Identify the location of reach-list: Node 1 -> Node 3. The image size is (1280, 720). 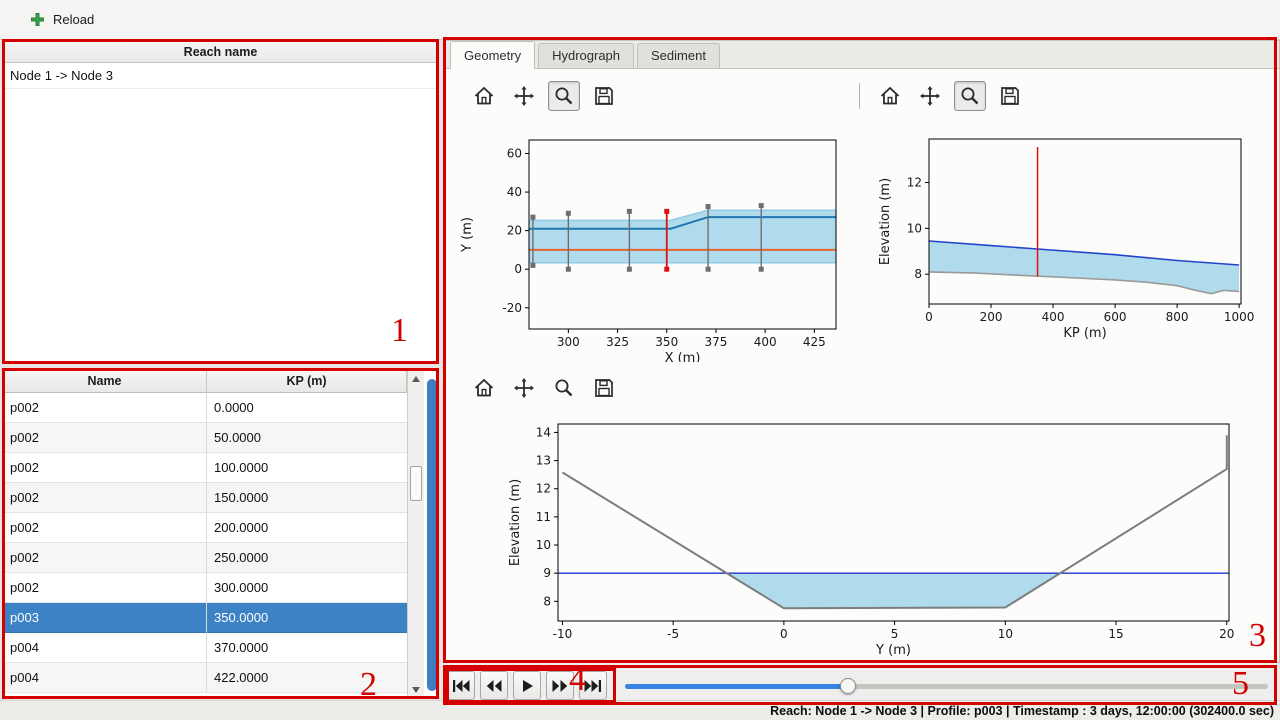
(220, 76).